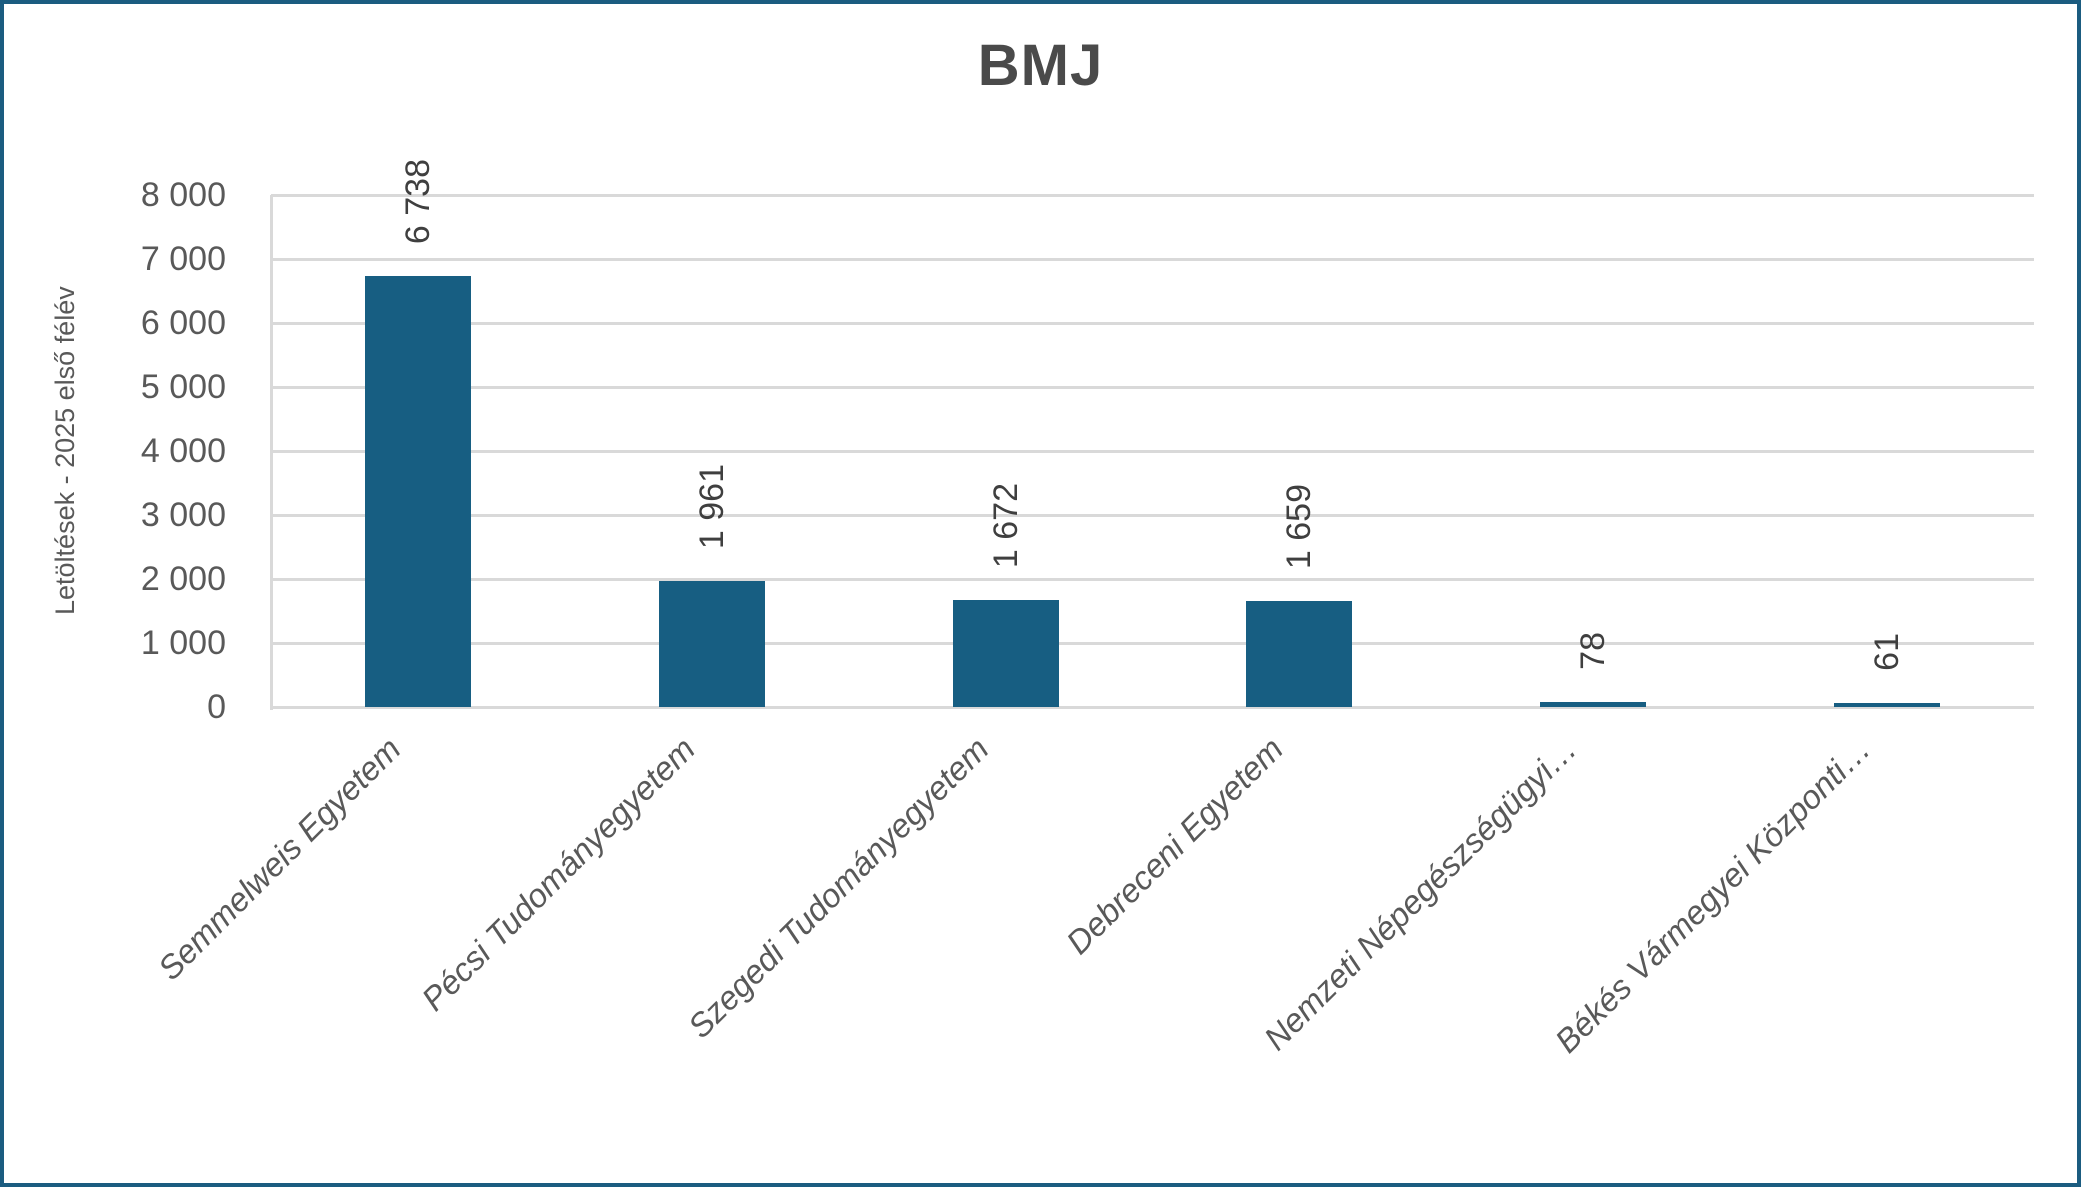 This screenshot has height=1187, width=2081. What do you see at coordinates (183, 323) in the screenshot?
I see `y-tick-label: 6 000` at bounding box center [183, 323].